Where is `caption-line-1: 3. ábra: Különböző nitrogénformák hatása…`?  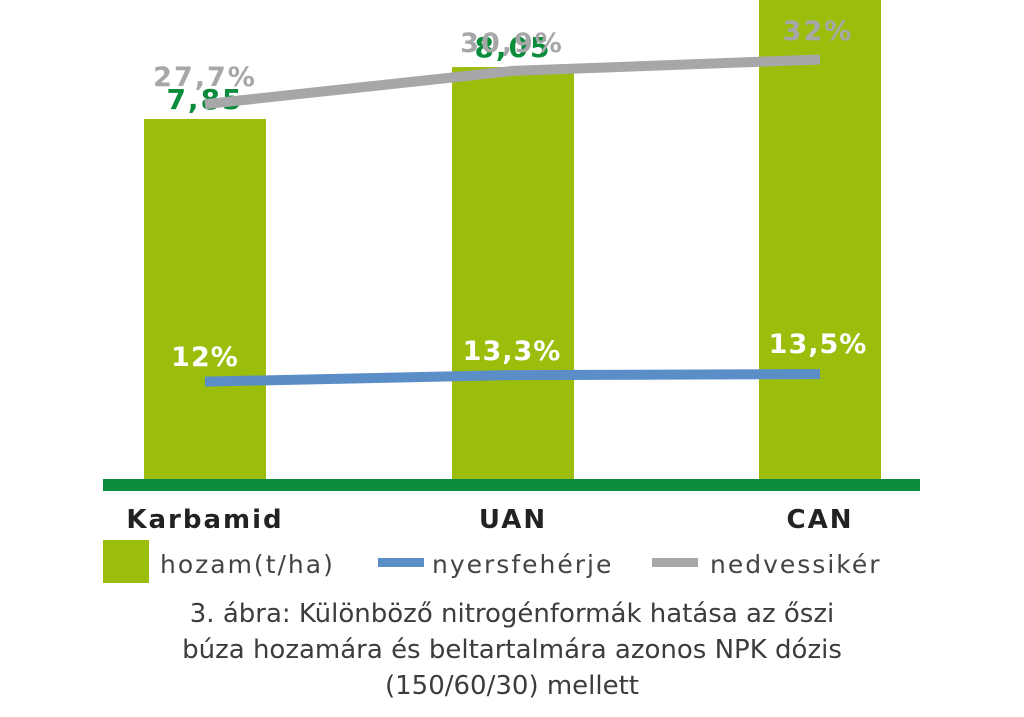
caption-line-1: 3. ábra: Különböző nitrogénformák hatása… is located at coordinates (512, 614).